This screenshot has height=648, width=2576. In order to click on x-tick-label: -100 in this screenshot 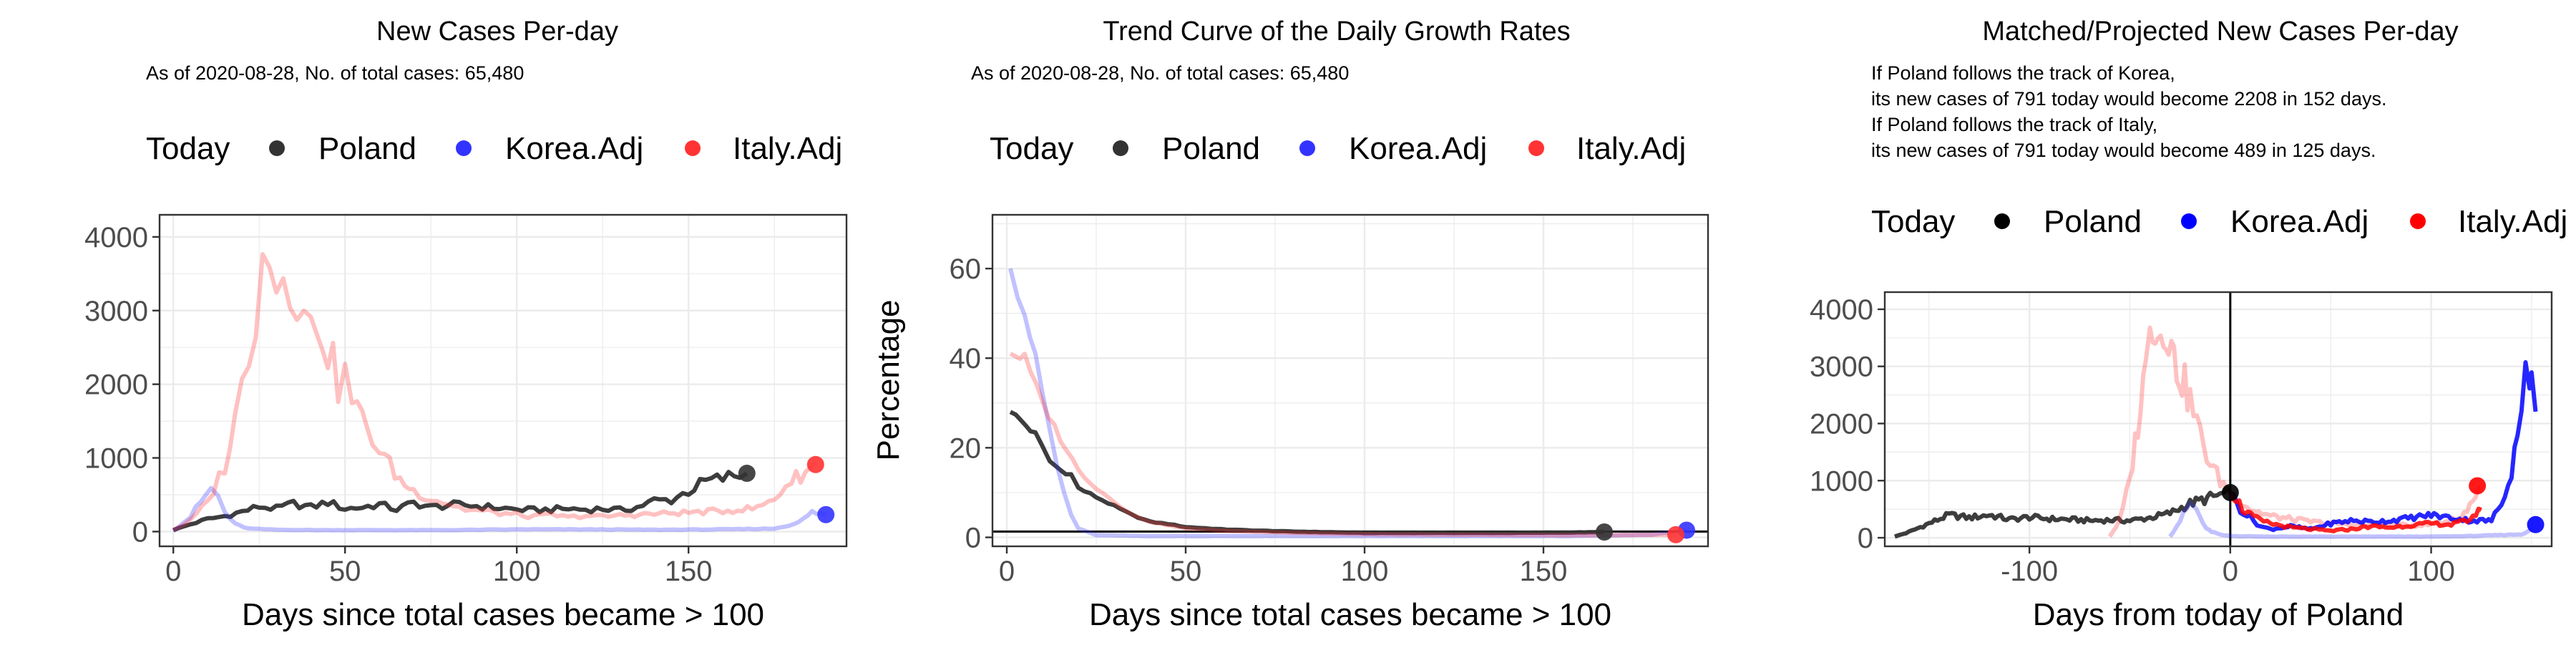, I will do `click(2029, 572)`.